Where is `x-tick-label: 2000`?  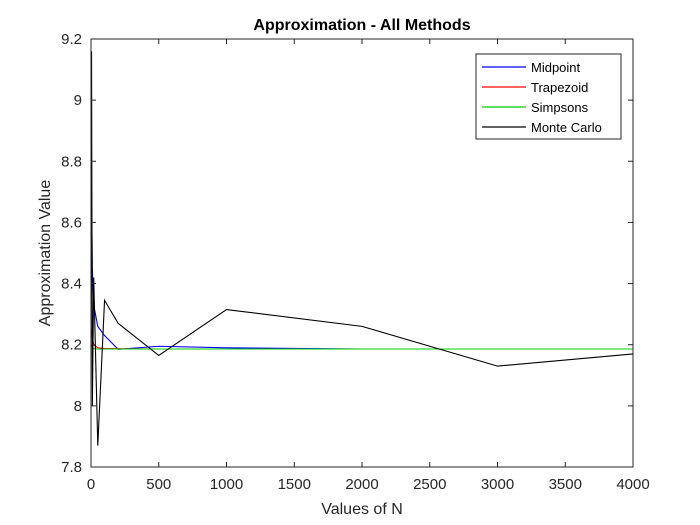
x-tick-label: 2000 is located at coordinates (361, 484).